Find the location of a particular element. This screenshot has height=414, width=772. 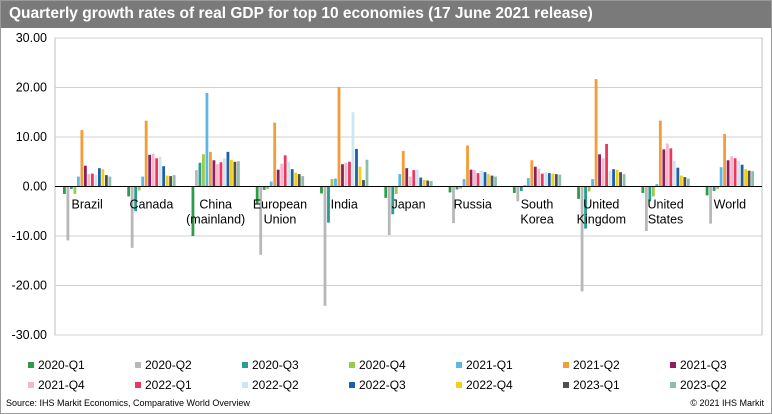

legend-label: 2020-Q2 is located at coordinates (168, 365).